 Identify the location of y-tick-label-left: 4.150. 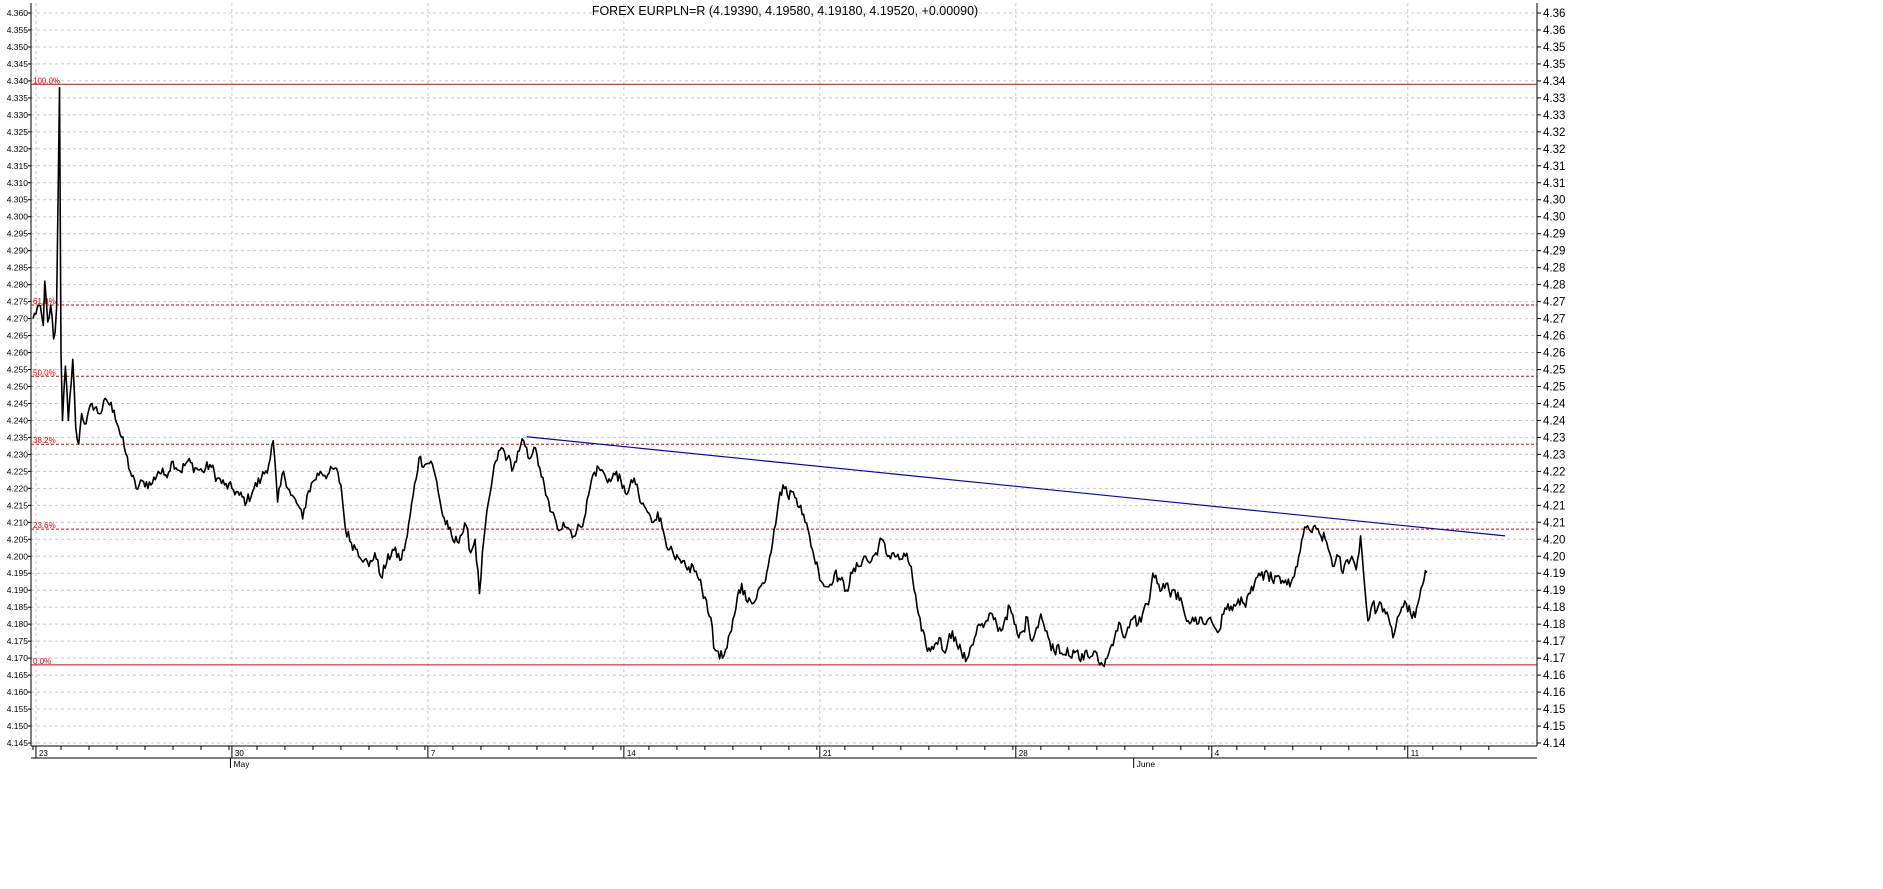
(18, 726).